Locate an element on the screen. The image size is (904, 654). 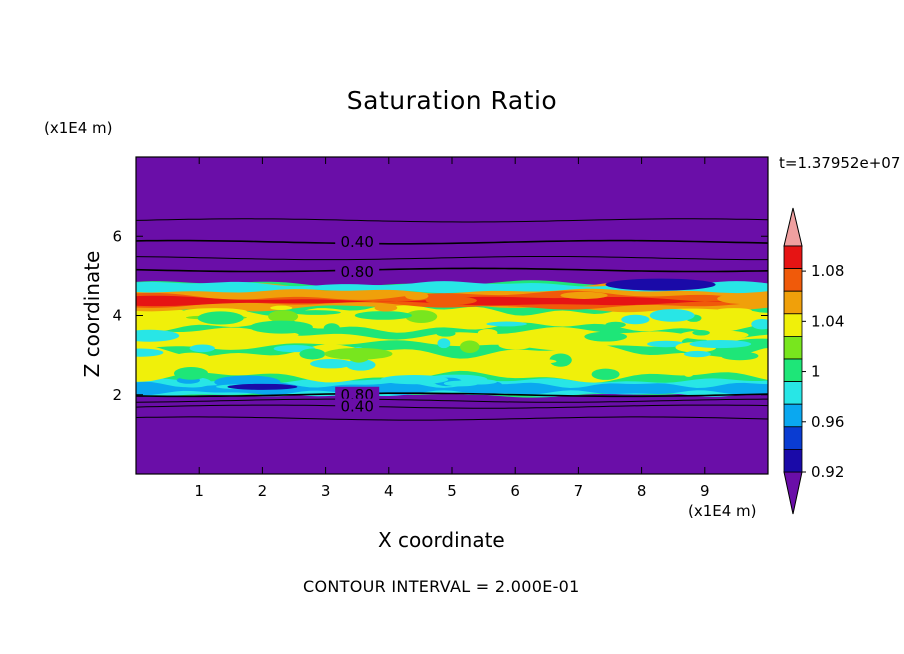
time-label: t=1.37952e+07 is located at coordinates (840, 163).